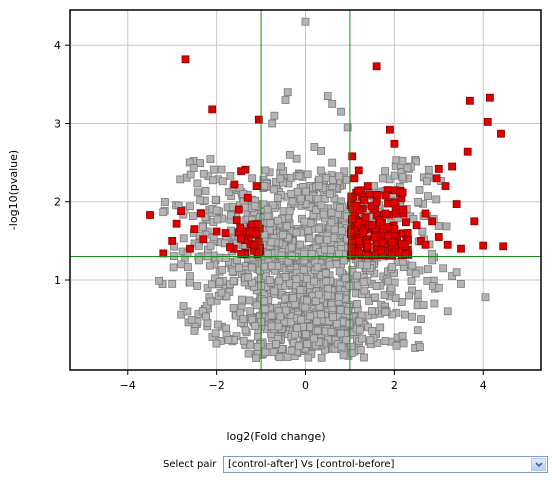 The width and height of the screenshot is (552, 480). What do you see at coordinates (311, 464) in the screenshot?
I see `select-pair-value: [control-after] Vs [control-before]` at bounding box center [311, 464].